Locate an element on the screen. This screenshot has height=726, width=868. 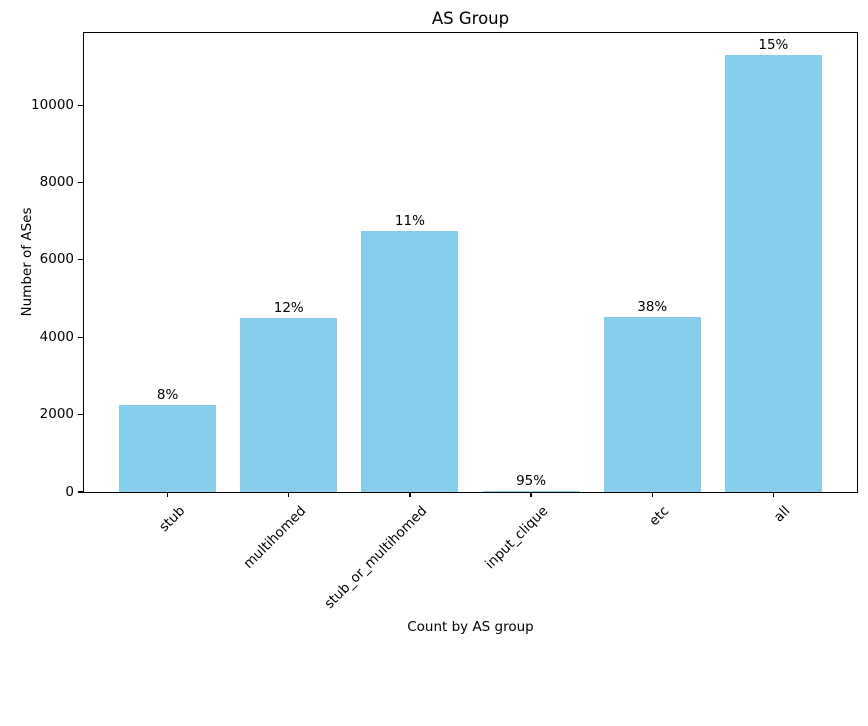
y-tick-label: 2000 is located at coordinates (56, 414).